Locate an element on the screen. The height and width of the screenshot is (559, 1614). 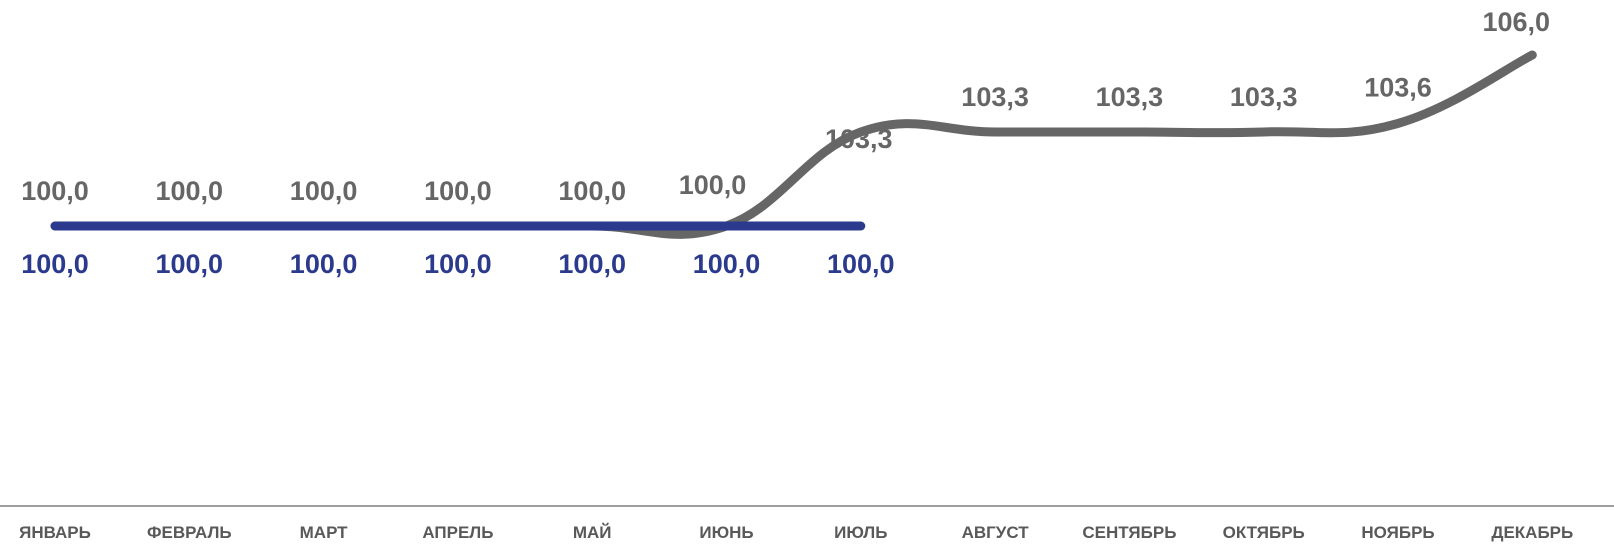
x-tick-label: СЕНТЯБРЬ is located at coordinates (1129, 532).